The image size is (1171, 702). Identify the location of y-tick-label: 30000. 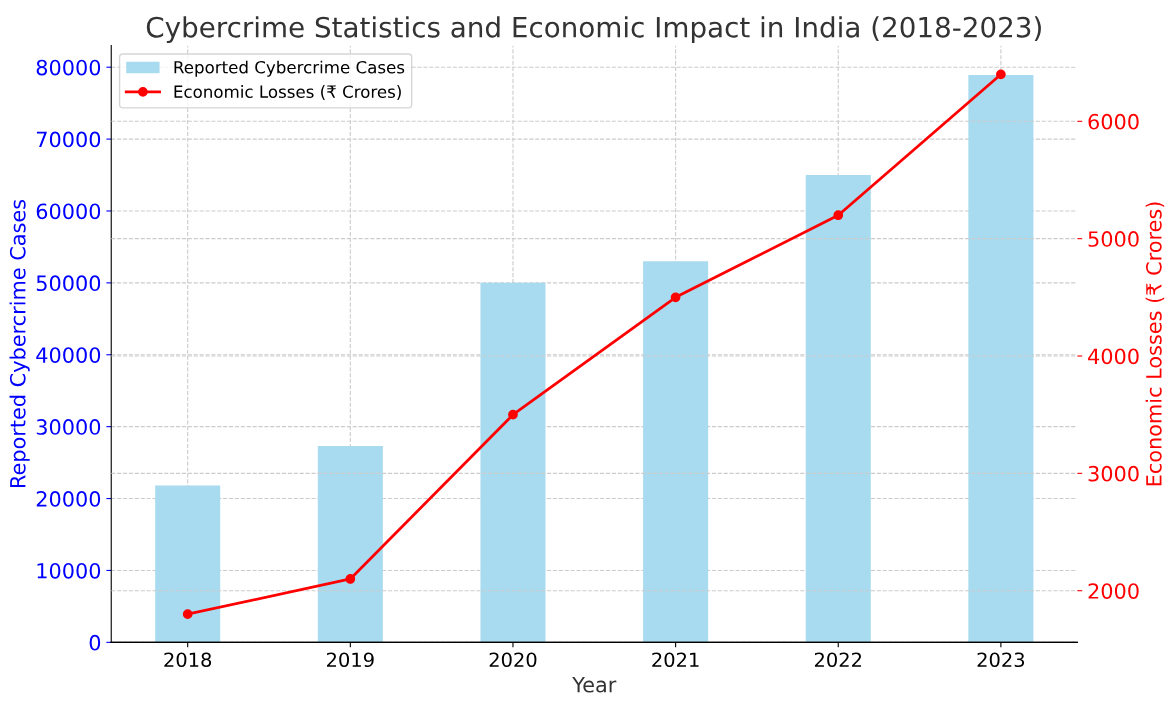
(68, 427).